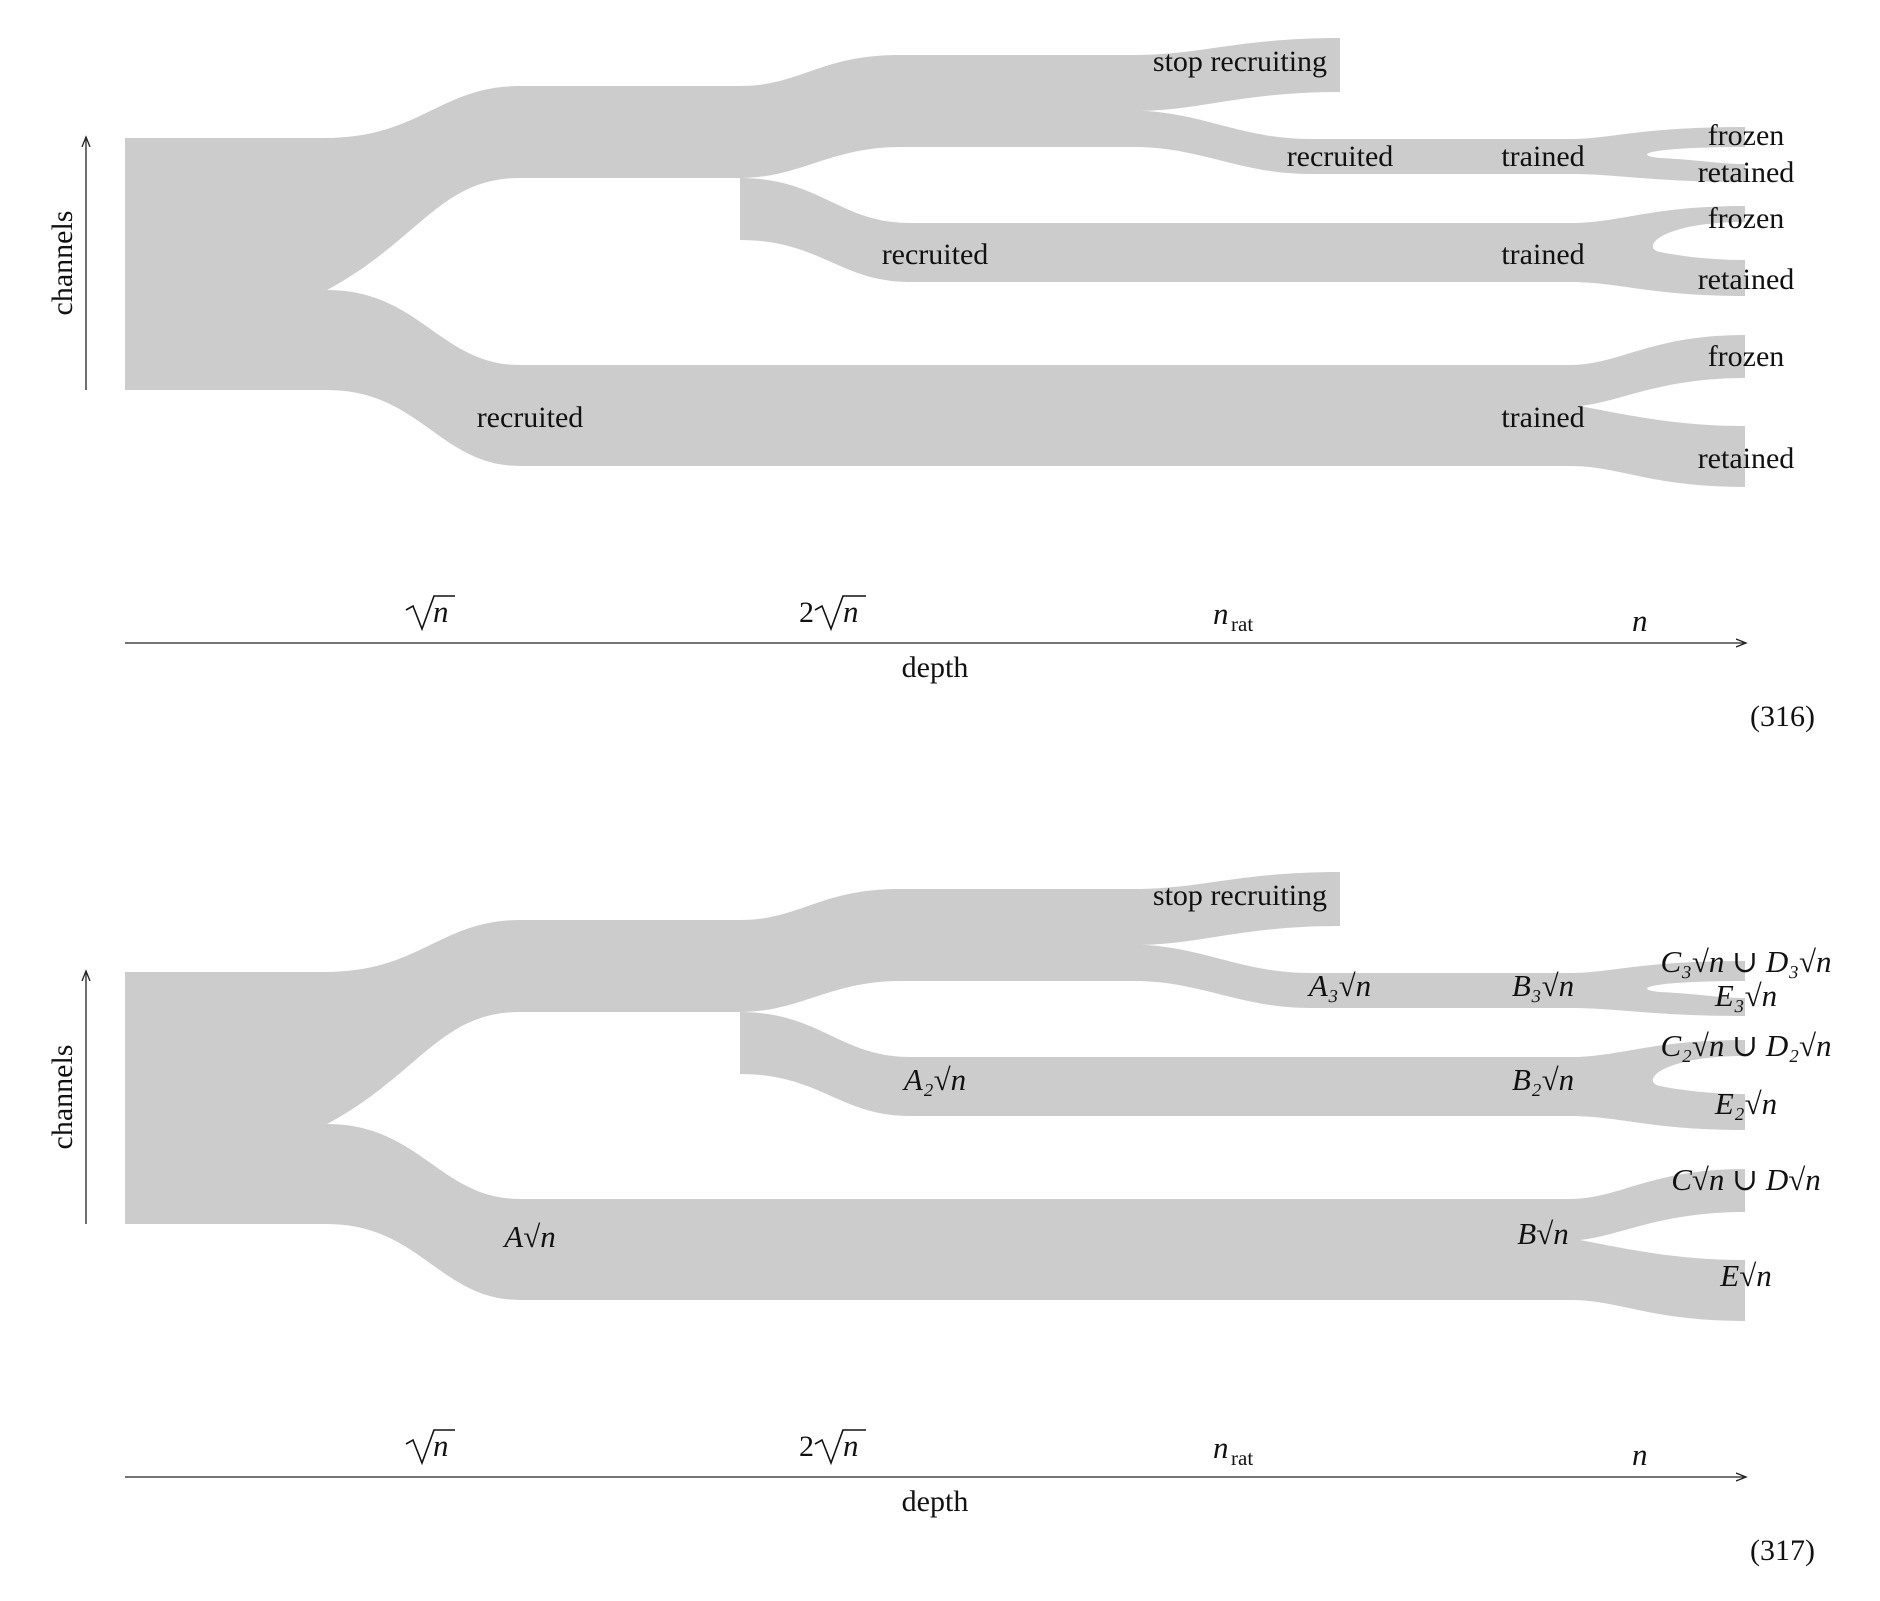 The height and width of the screenshot is (1601, 1880). Describe the element at coordinates (1543, 1079) in the screenshot. I see `label-b2: B₂√n` at that location.